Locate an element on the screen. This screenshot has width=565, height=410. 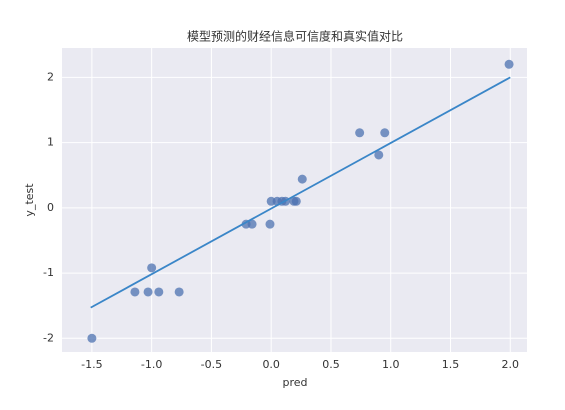
x-tick-label: 1.0 is located at coordinates (391, 364).